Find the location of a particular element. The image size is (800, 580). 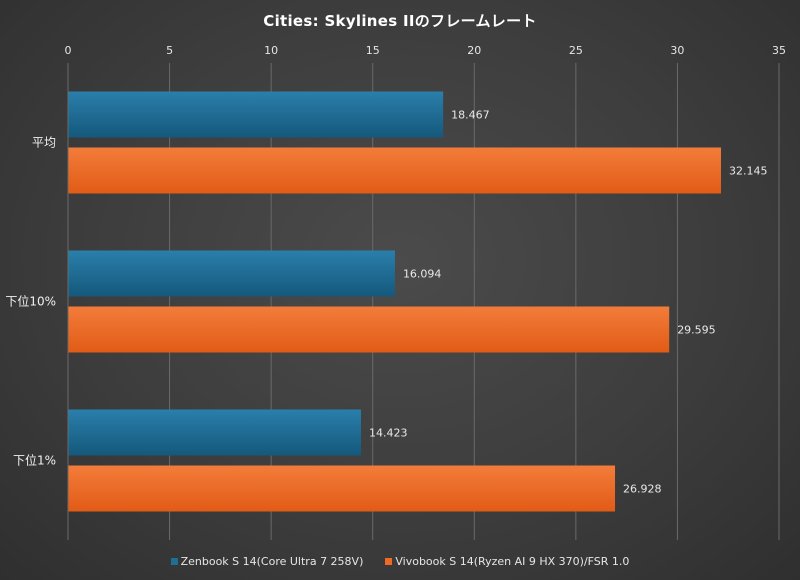

category-label-1: 平均 is located at coordinates (44, 143).